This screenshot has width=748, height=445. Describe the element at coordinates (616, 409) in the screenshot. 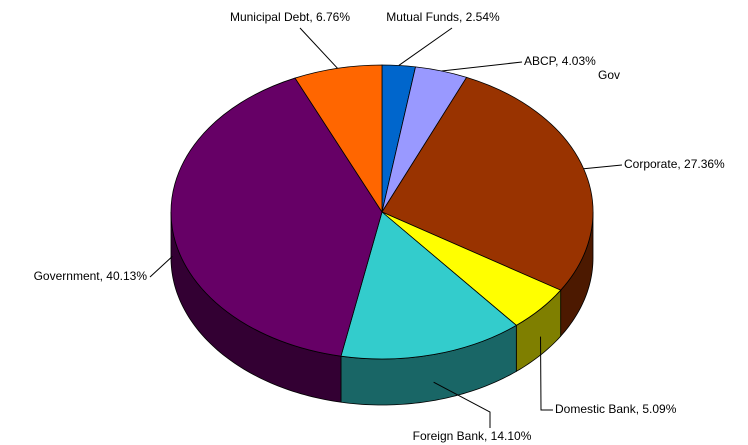

I see `data-label: Domestic Bank, 5.09%` at that location.